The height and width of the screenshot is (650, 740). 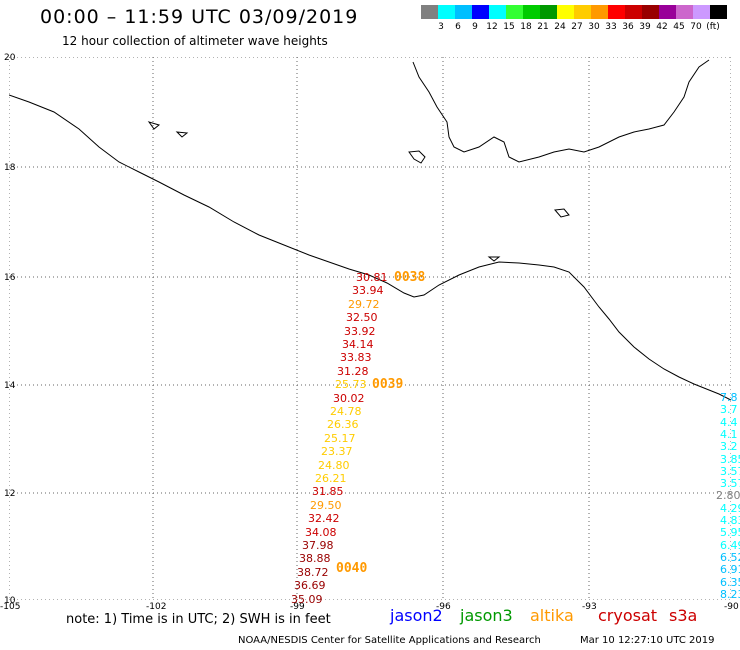 What do you see at coordinates (731, 607) in the screenshot?
I see `longitude-label: -90` at bounding box center [731, 607].